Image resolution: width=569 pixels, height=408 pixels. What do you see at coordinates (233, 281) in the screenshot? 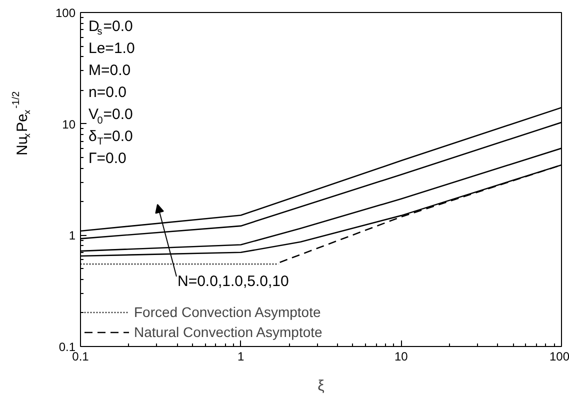
I see `annotation: N=0.0,1.0,5.0,10` at bounding box center [233, 281].